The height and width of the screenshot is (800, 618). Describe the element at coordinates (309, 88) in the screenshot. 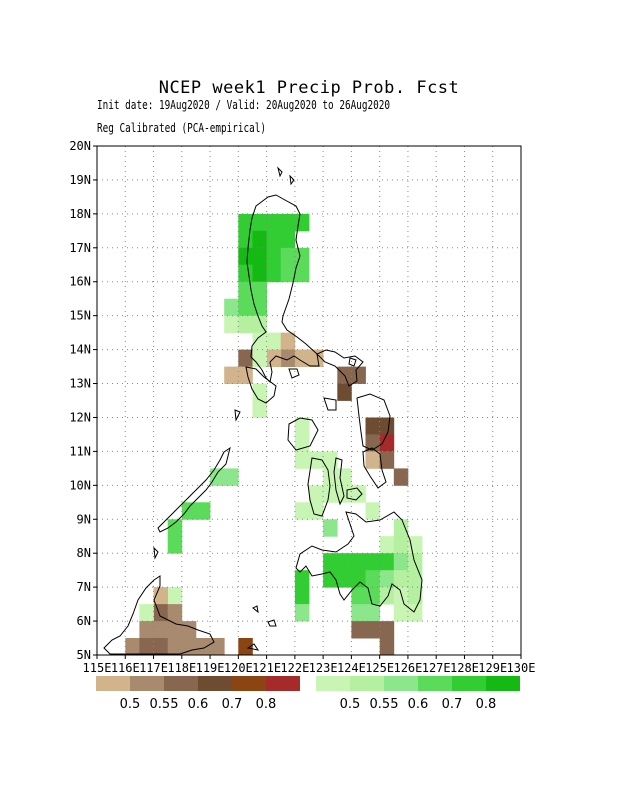

I see `map-title: NCEP week1 Precip Prob. Fcst` at that location.